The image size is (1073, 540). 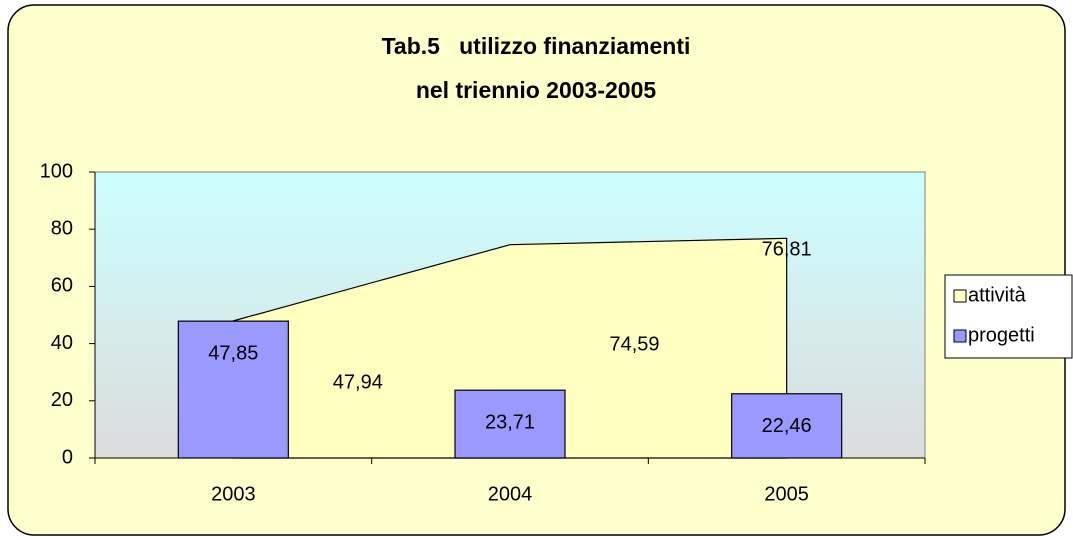 What do you see at coordinates (233, 353) in the screenshot?
I see `data-label: 47,85` at bounding box center [233, 353].